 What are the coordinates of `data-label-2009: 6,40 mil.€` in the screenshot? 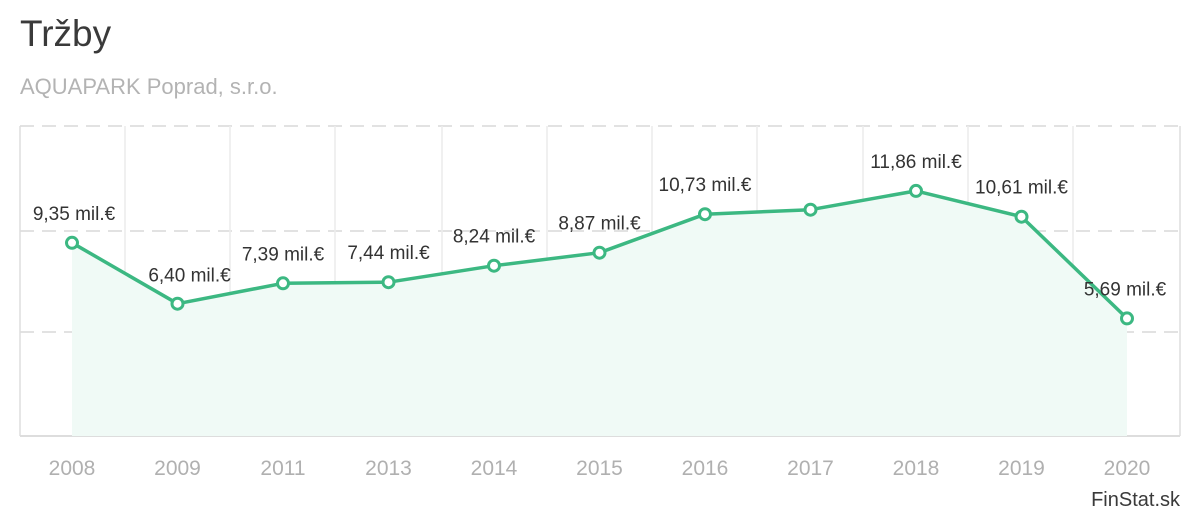 It's located at (189, 276).